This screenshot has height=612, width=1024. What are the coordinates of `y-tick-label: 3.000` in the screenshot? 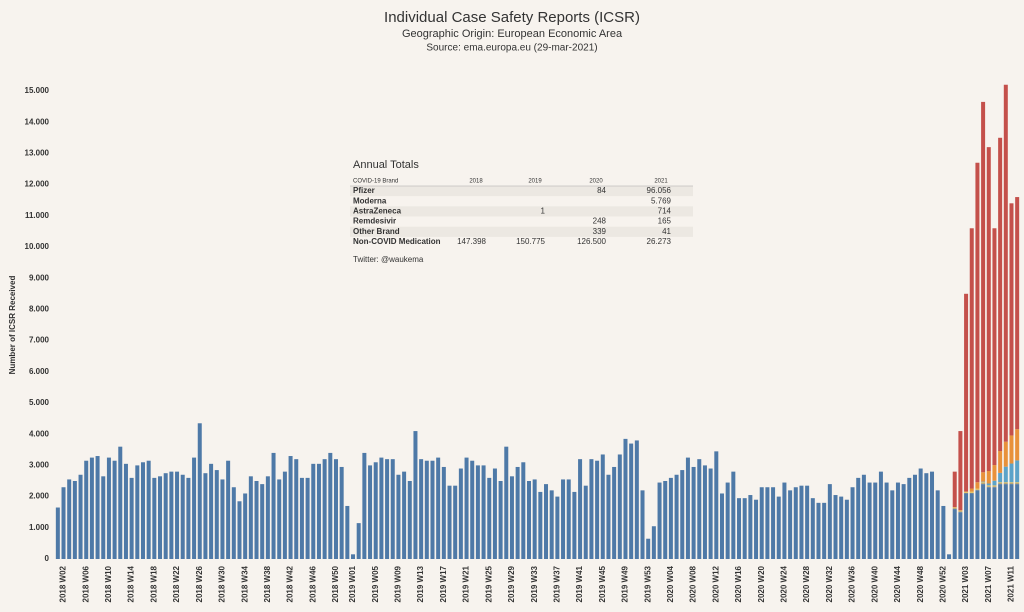 It's located at (39, 465).